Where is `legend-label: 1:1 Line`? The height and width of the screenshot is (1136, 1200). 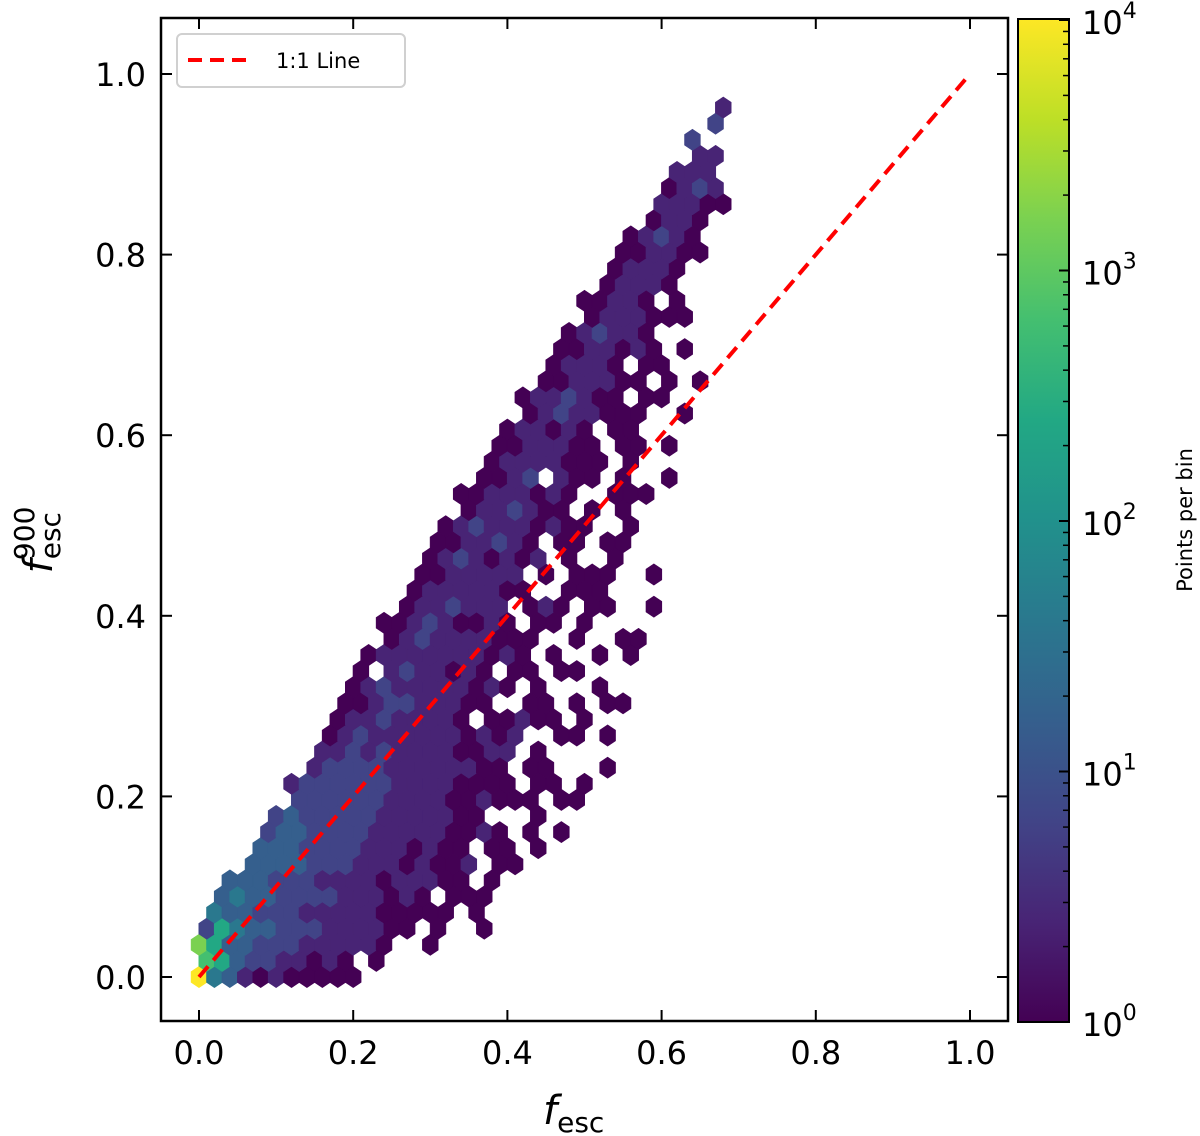 legend-label: 1:1 Line is located at coordinates (318, 61).